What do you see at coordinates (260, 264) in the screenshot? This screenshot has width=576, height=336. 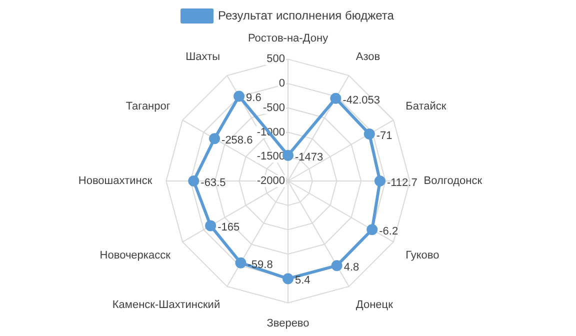 I see `data-label: -59.8` at bounding box center [260, 264].